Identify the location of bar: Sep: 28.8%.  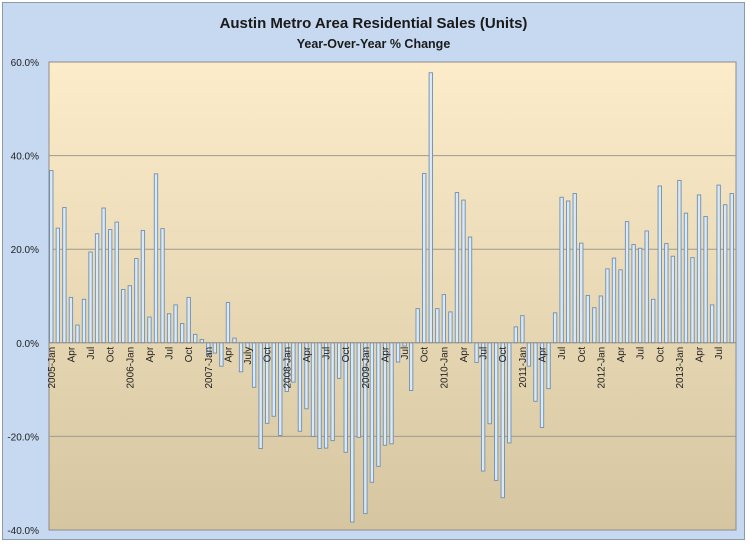
(103, 275).